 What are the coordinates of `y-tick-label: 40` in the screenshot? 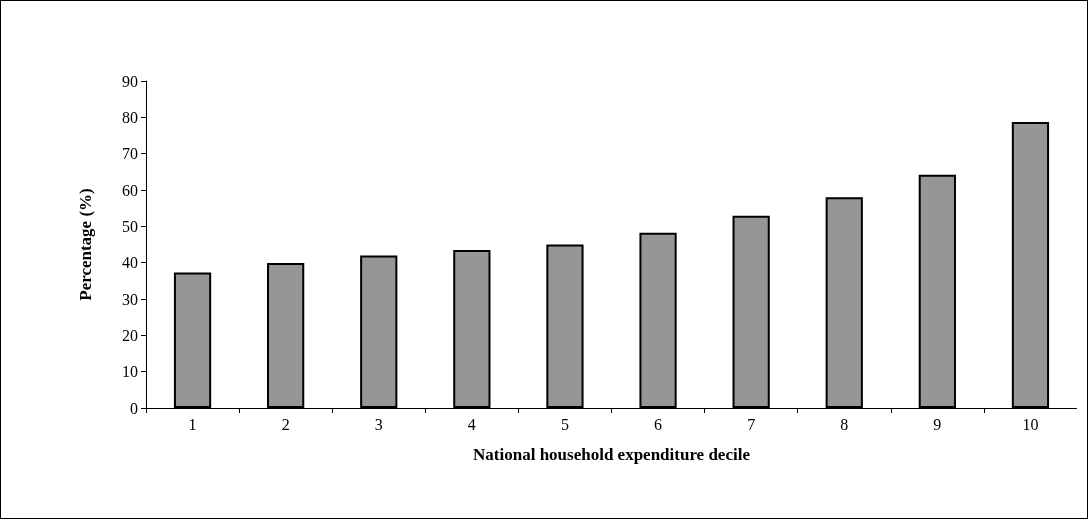 It's located at (130, 263).